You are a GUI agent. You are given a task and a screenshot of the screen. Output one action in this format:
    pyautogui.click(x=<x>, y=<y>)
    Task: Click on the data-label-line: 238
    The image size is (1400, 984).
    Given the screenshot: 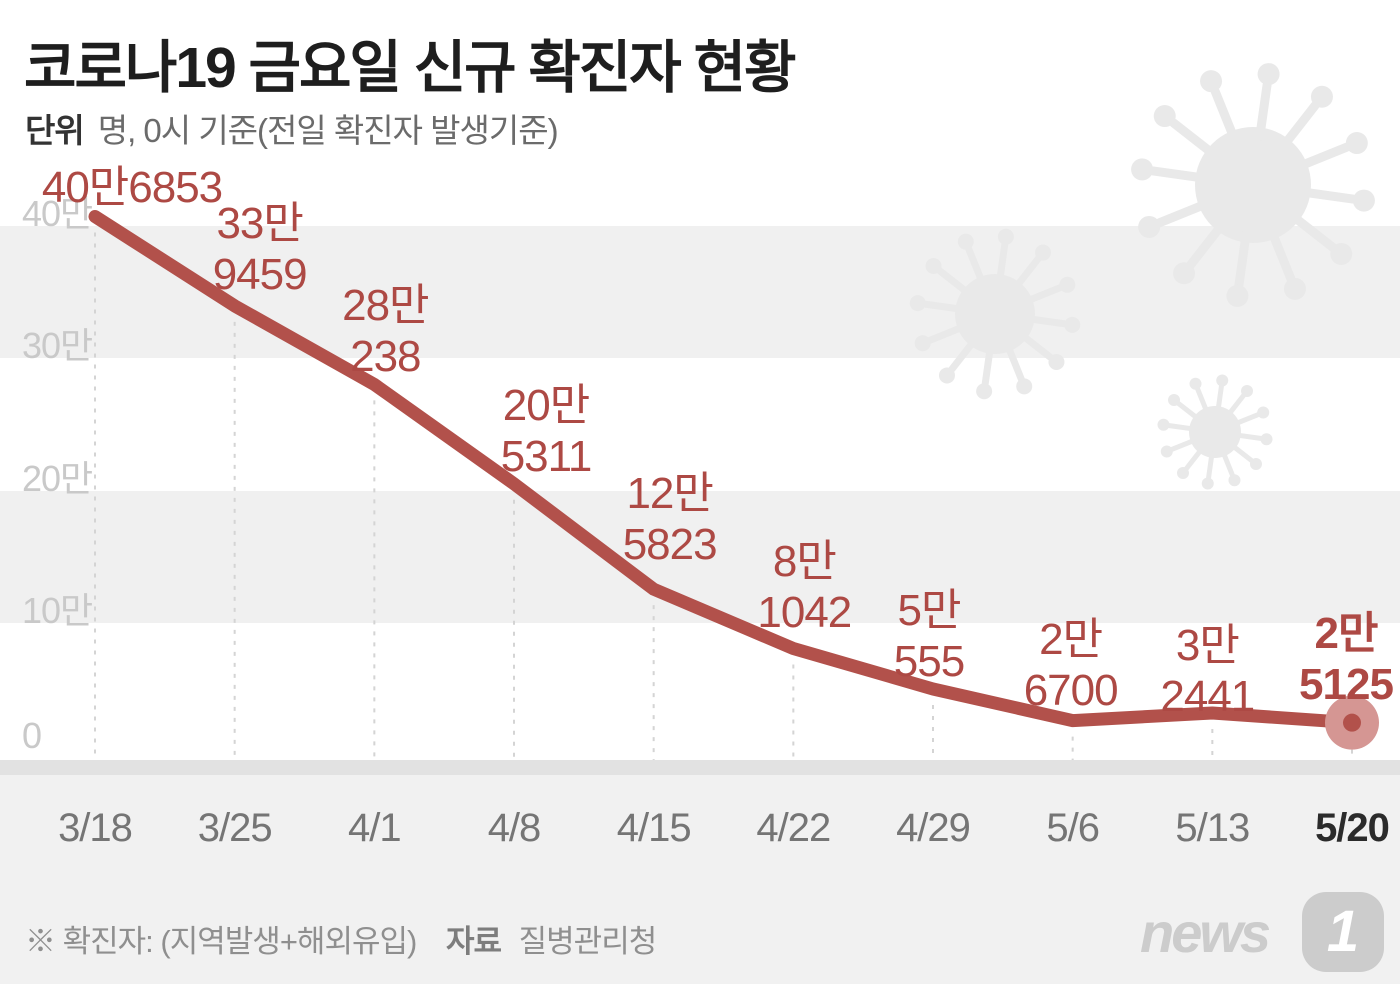 What is the action you would take?
    pyautogui.click(x=385, y=356)
    